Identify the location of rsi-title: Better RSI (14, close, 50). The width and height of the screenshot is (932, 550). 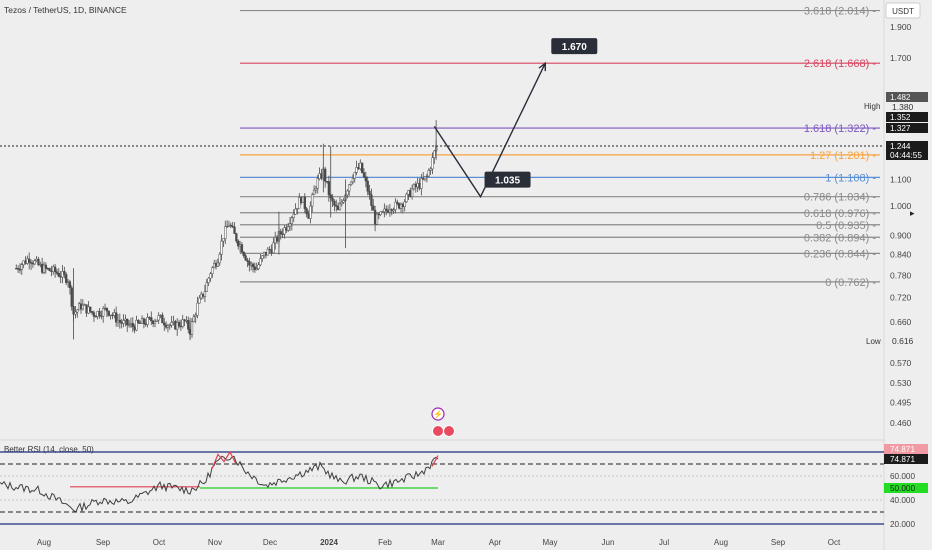
(49, 449).